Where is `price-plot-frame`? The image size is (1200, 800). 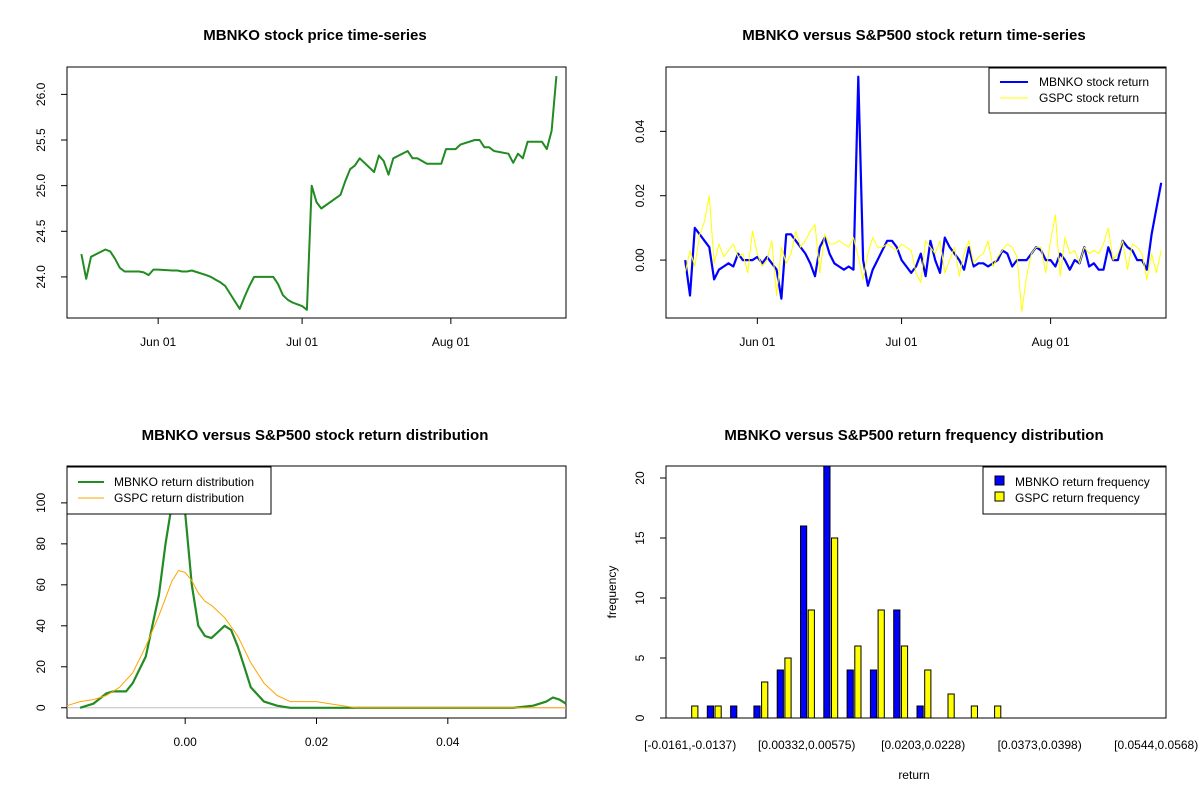
price-plot-frame is located at coordinates (316, 192).